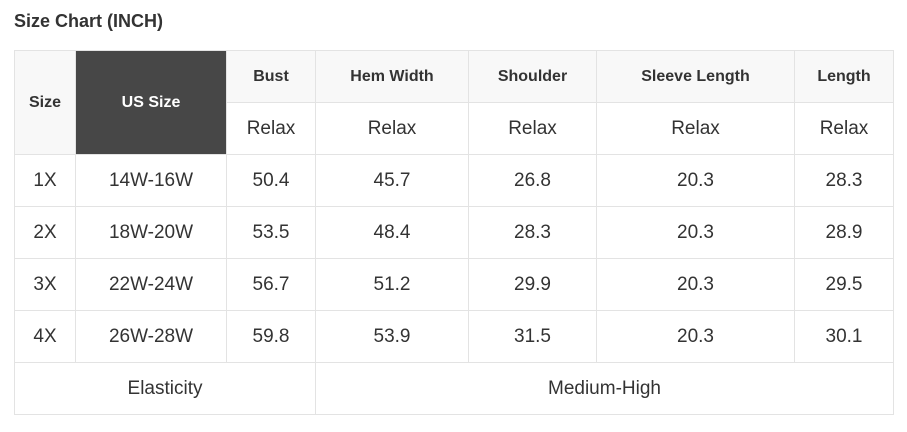 The height and width of the screenshot is (432, 907). Describe the element at coordinates (165, 388) in the screenshot. I see `elasticity-label: Elasticity` at that location.